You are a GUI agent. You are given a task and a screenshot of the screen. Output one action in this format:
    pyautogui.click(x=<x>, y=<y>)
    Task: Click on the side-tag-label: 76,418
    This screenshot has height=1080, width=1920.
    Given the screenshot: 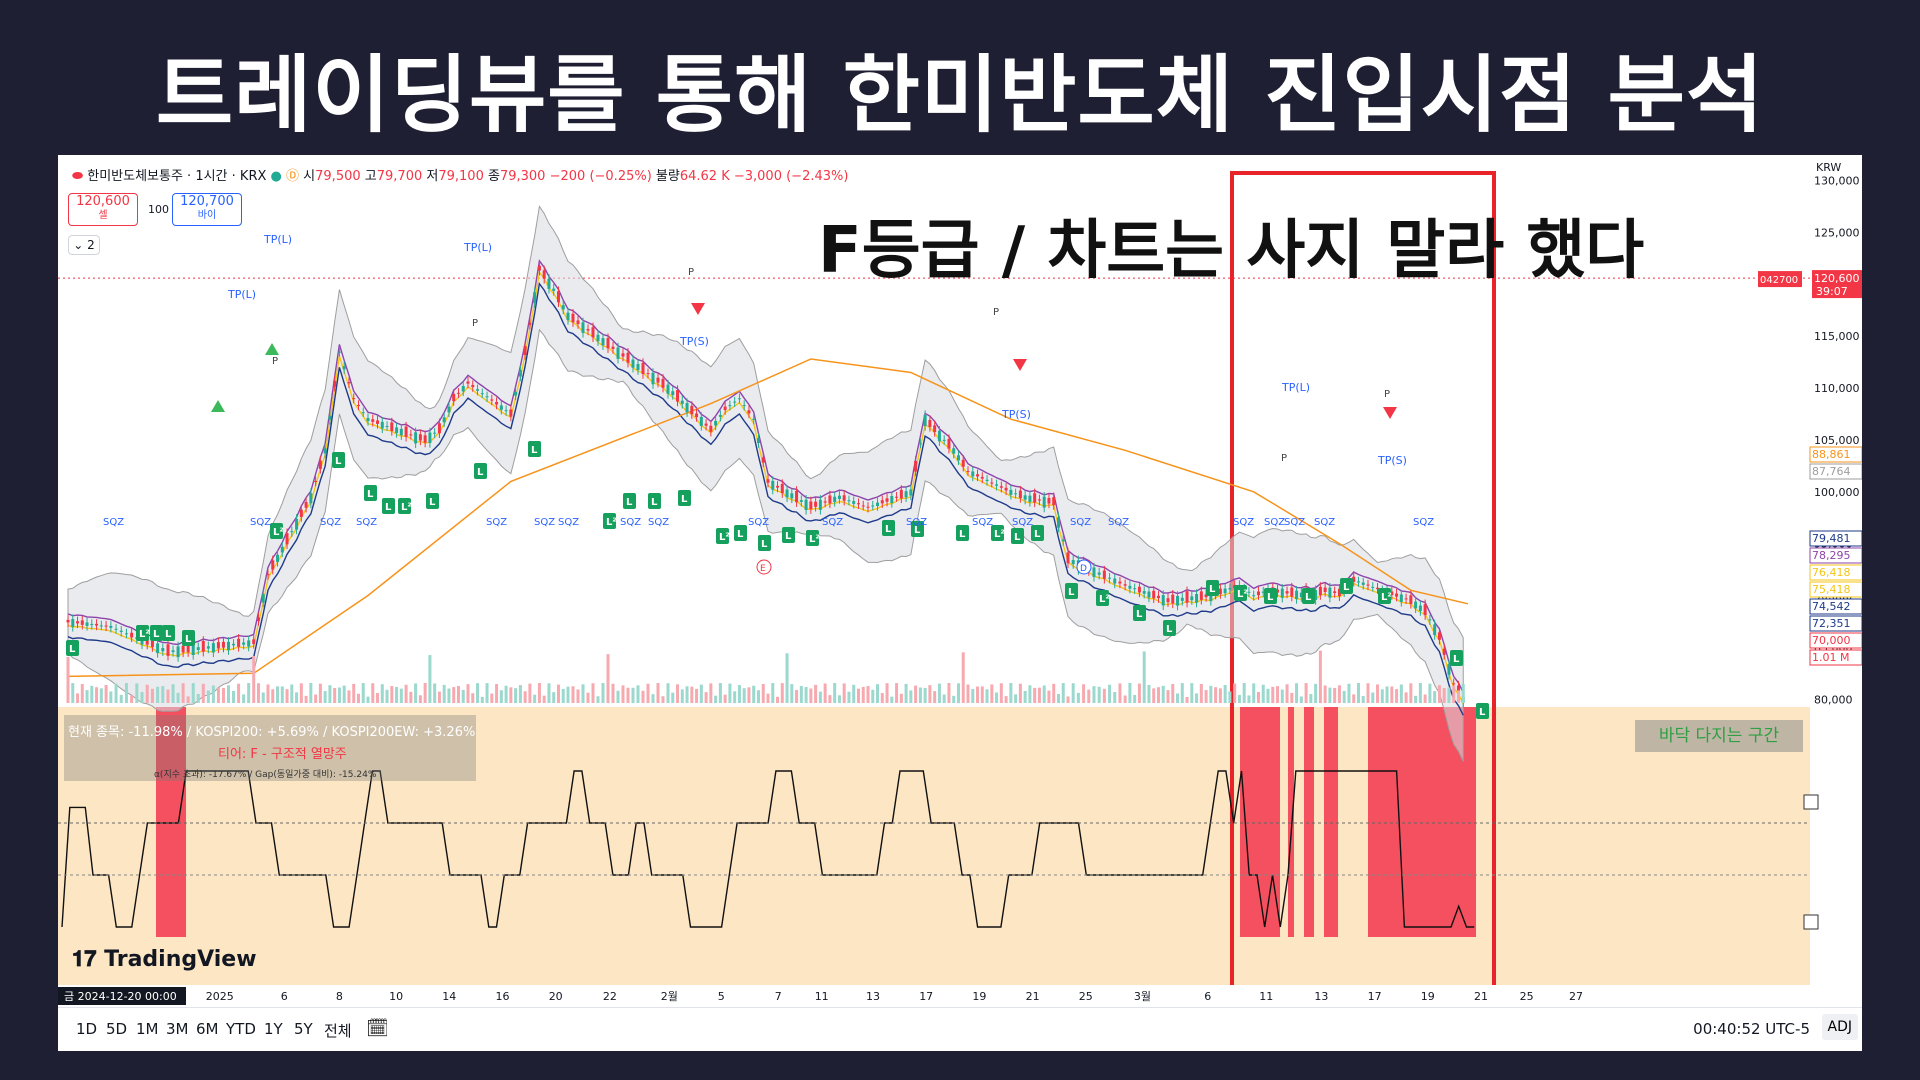 What is the action you would take?
    pyautogui.click(x=1831, y=572)
    